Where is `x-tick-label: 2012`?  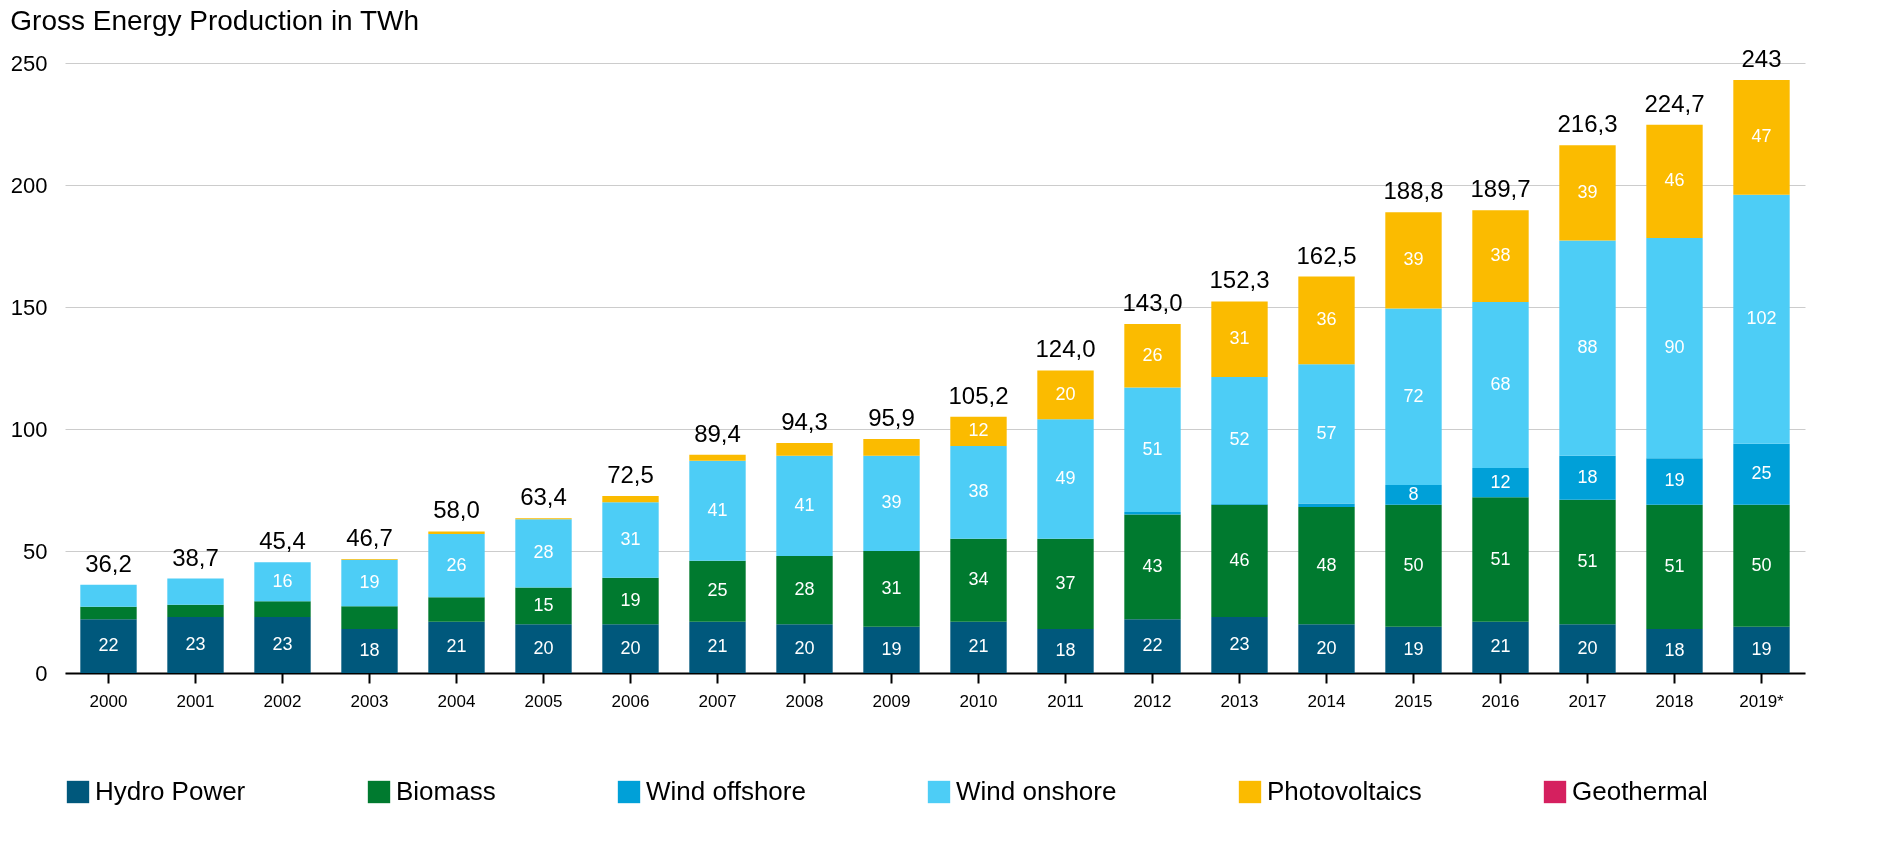 x-tick-label: 2012 is located at coordinates (1152, 701).